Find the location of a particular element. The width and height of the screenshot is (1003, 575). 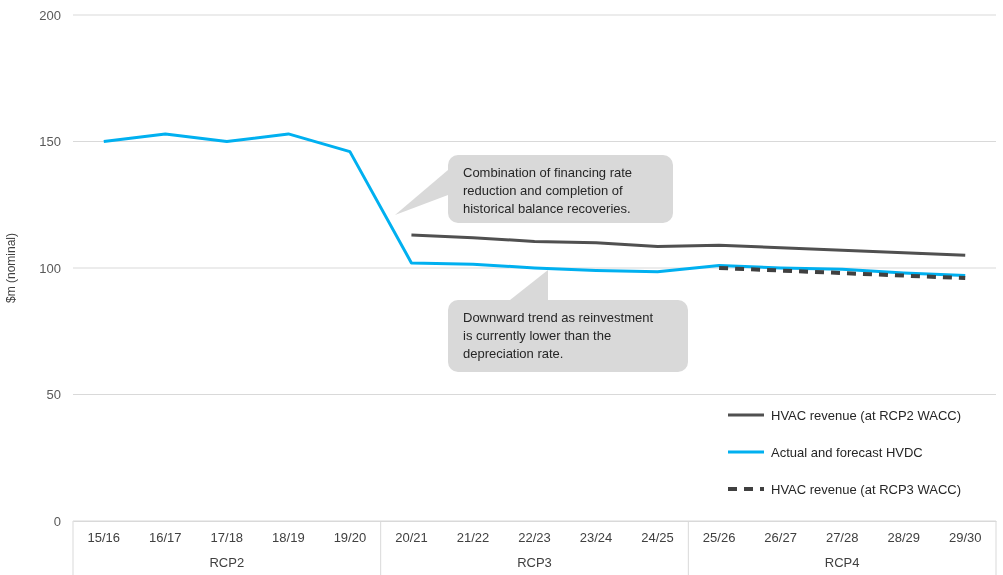

annotation: Downward trend as reinvestment is currently lower than the depreciation rate. is located at coordinates (558, 335).